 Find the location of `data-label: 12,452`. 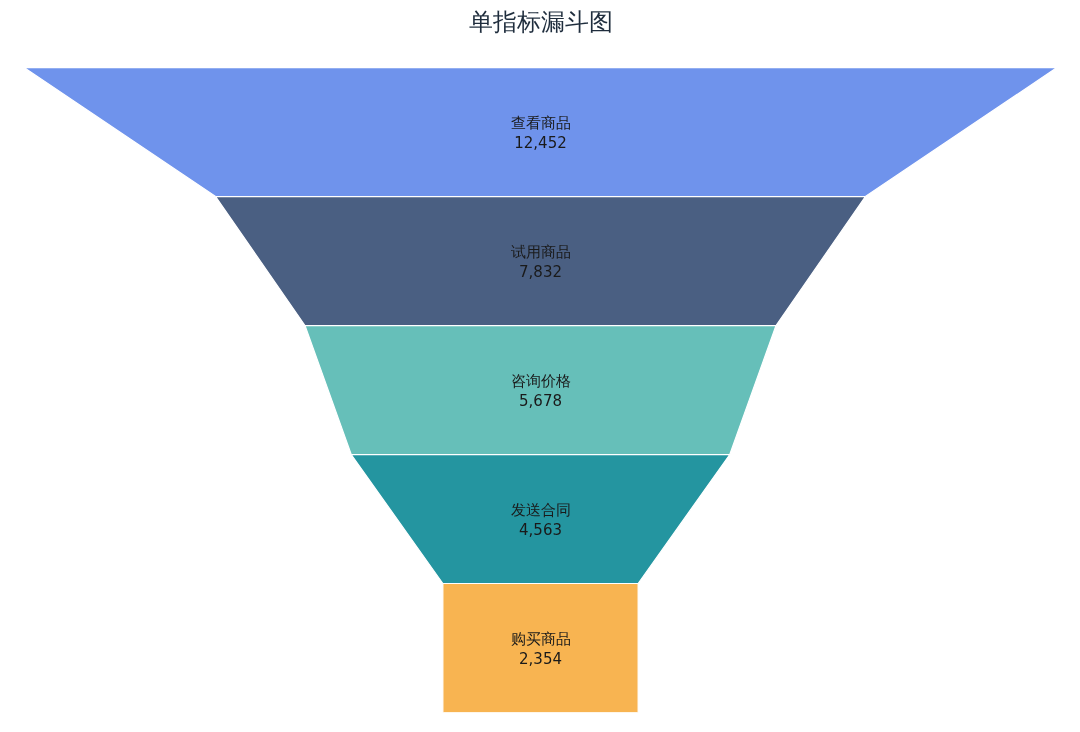

data-label: 12,452 is located at coordinates (540, 143).